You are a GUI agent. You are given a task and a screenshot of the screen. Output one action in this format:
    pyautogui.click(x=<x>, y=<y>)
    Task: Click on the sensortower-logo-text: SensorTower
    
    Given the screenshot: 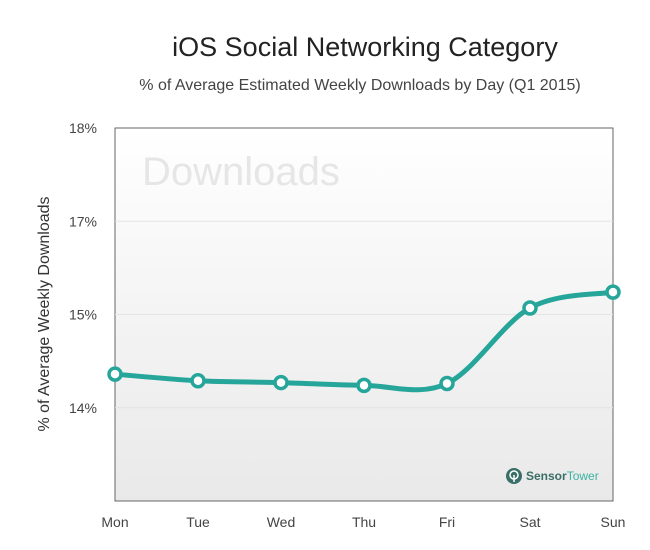 What is the action you would take?
    pyautogui.click(x=562, y=476)
    